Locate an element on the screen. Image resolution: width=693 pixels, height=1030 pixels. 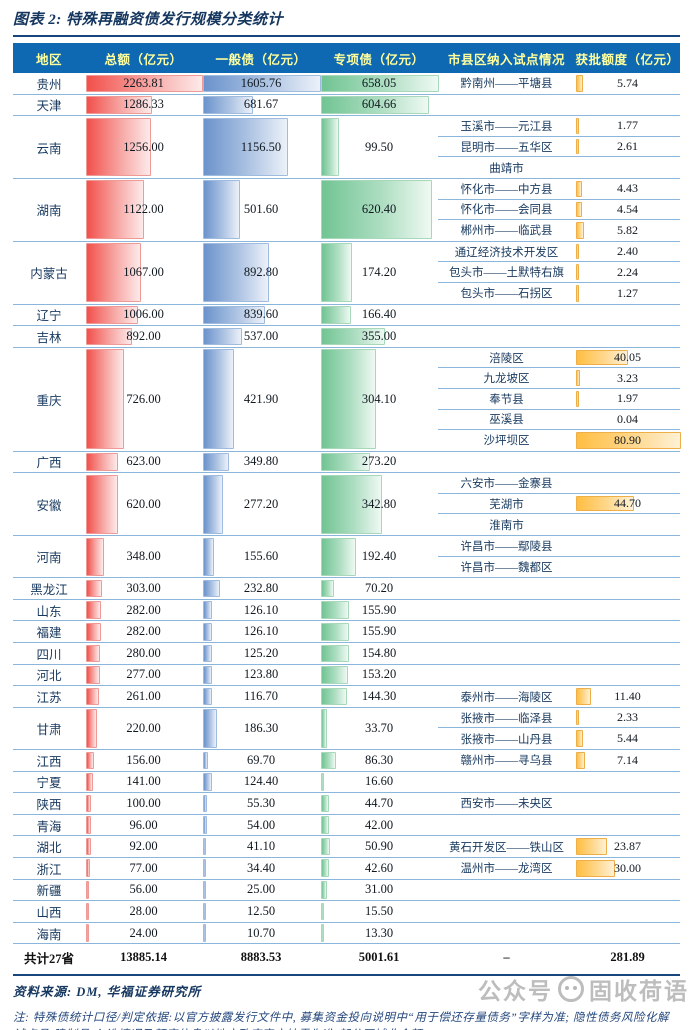
pilot-subrow: 沙坪坝区 80.90 is located at coordinates (559, 440).